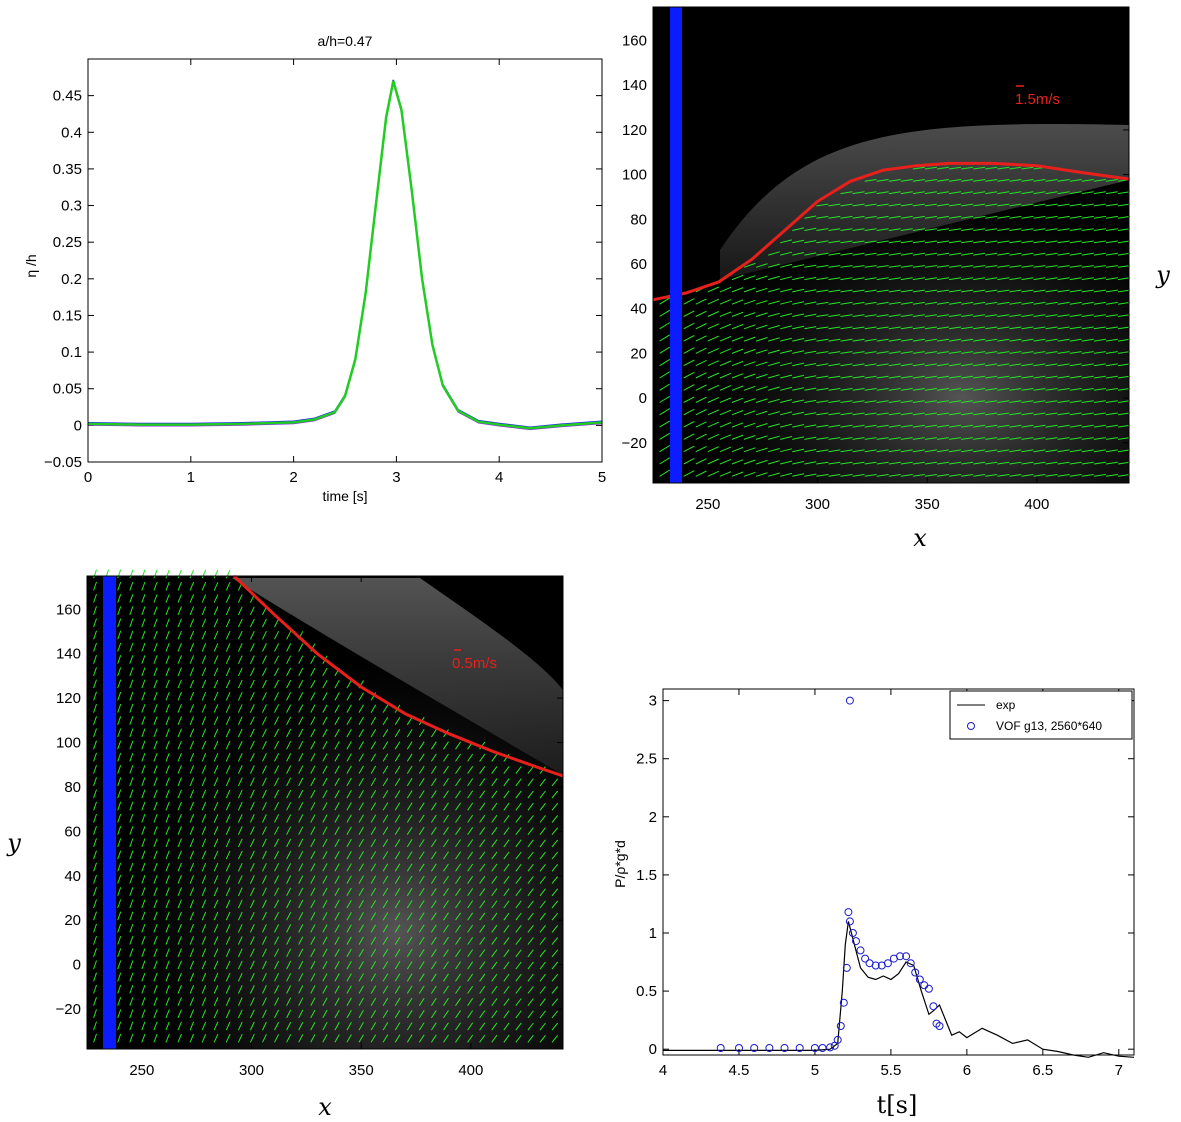  Describe the element at coordinates (885, 884) in the screenshot. I see `pressure-plot-area: 4 4.5 5 5.5 6 6.5 700.511.522.53` at that location.